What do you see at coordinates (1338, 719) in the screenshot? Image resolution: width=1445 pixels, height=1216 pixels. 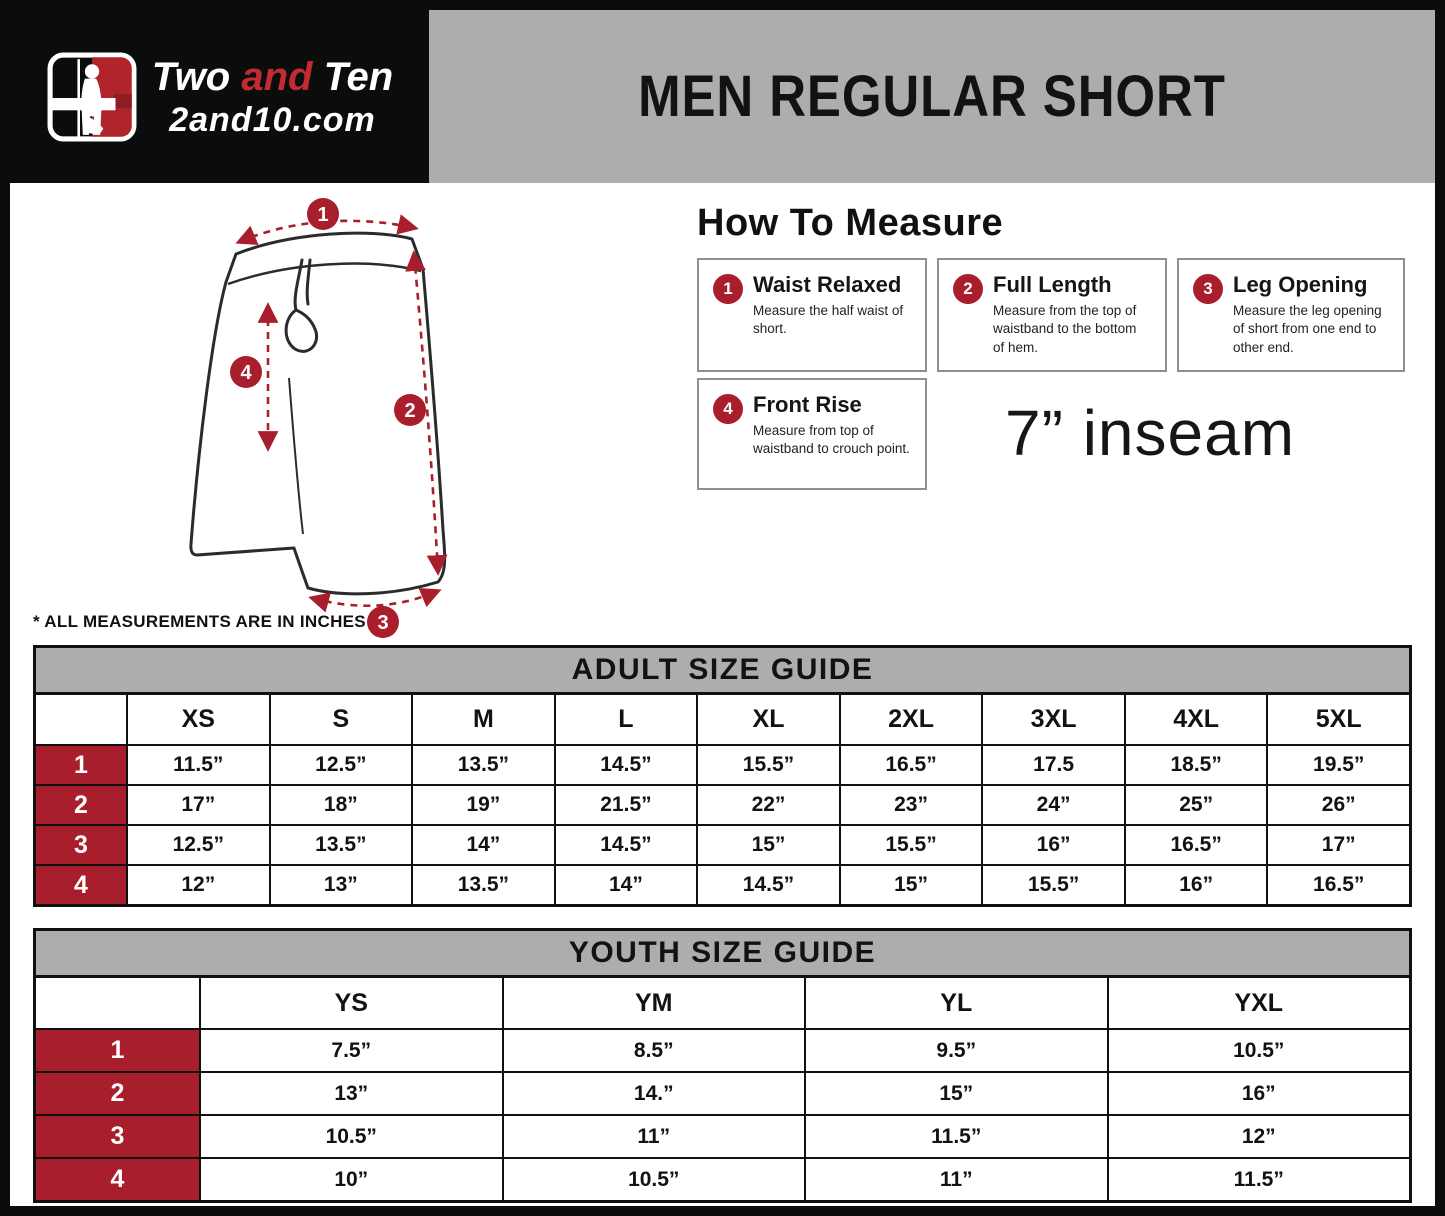 I see `size-column-header: 5XL` at bounding box center [1338, 719].